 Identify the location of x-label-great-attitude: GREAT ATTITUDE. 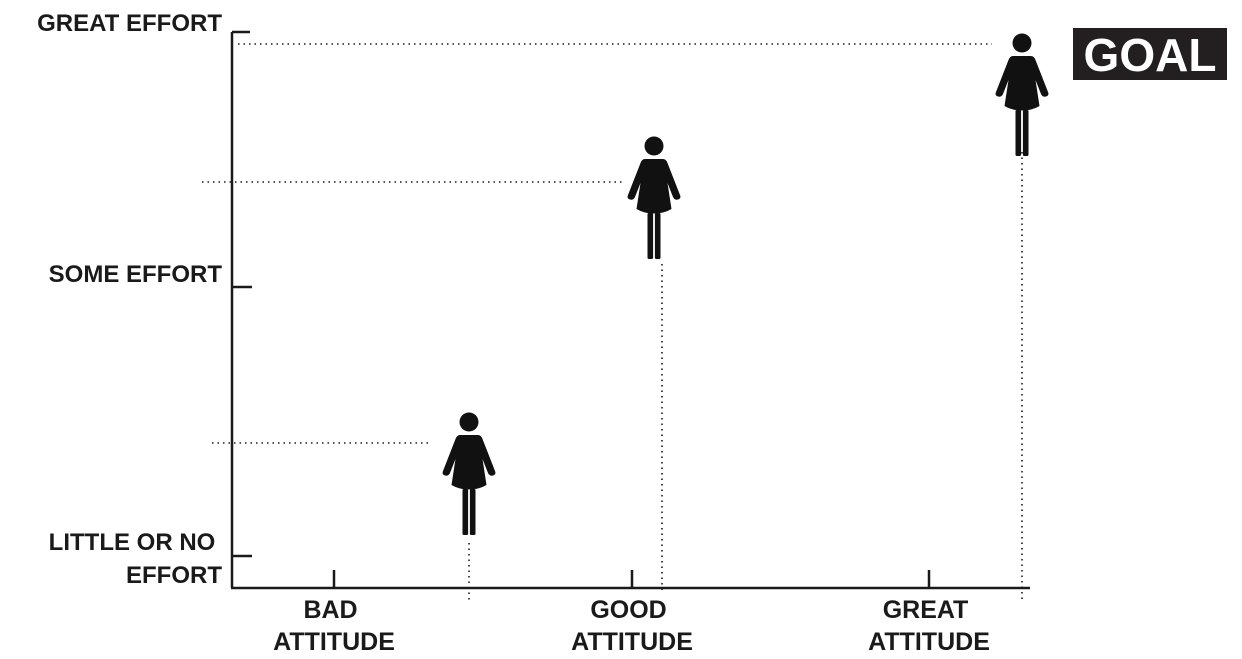
(929, 625).